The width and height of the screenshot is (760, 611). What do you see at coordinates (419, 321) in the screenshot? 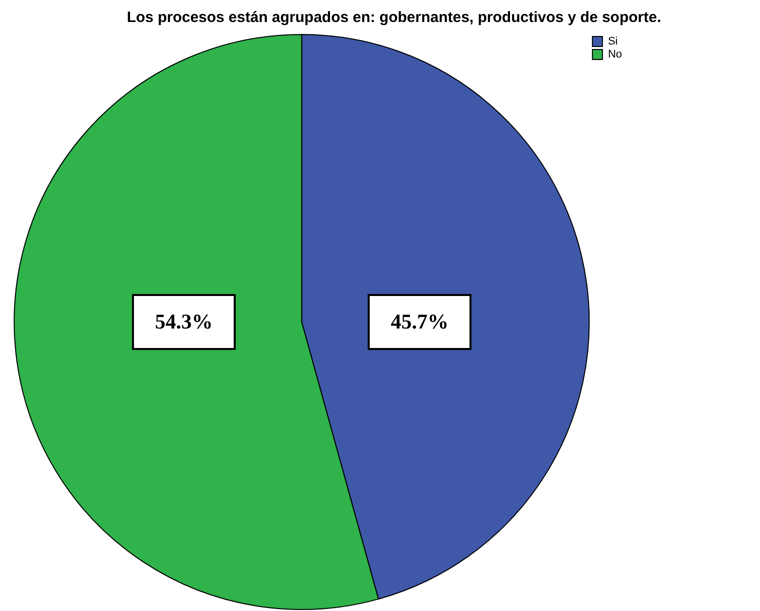
I see `data-label: 45.7%` at bounding box center [419, 321].